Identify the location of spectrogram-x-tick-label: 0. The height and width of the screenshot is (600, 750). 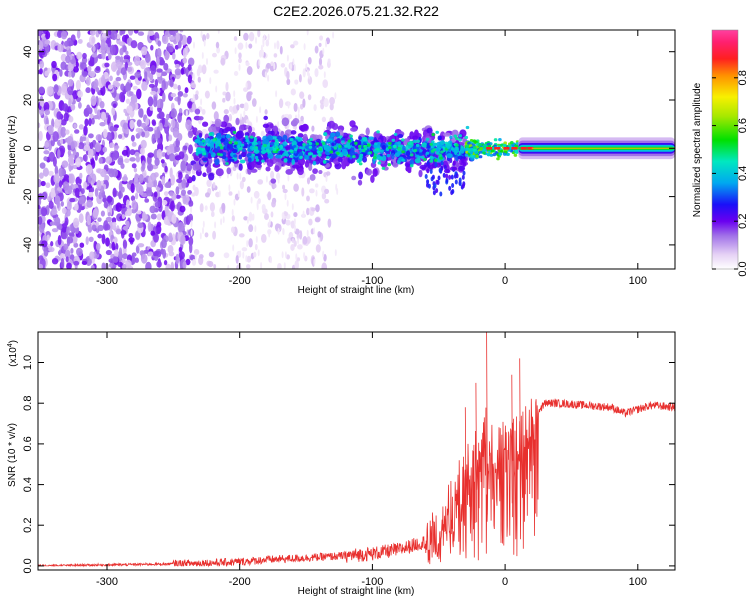
(505, 281).